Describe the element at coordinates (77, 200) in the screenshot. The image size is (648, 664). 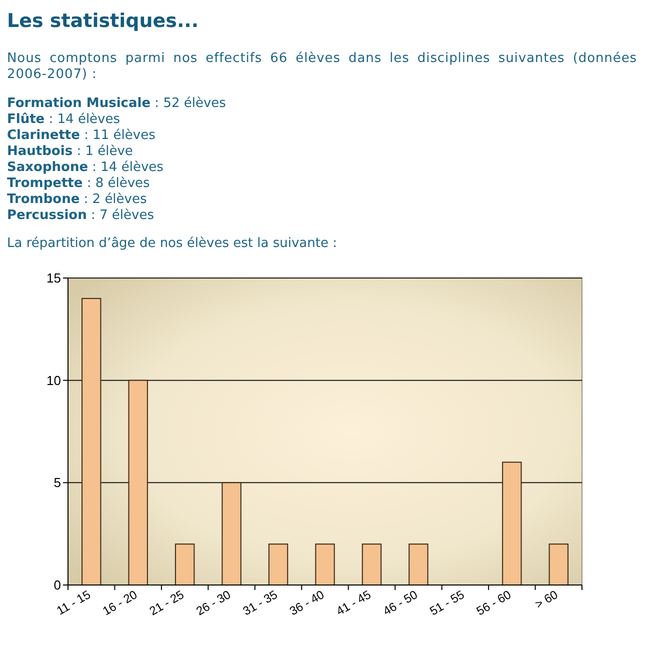
I see `text: Trombone : 2 élèves` at that location.